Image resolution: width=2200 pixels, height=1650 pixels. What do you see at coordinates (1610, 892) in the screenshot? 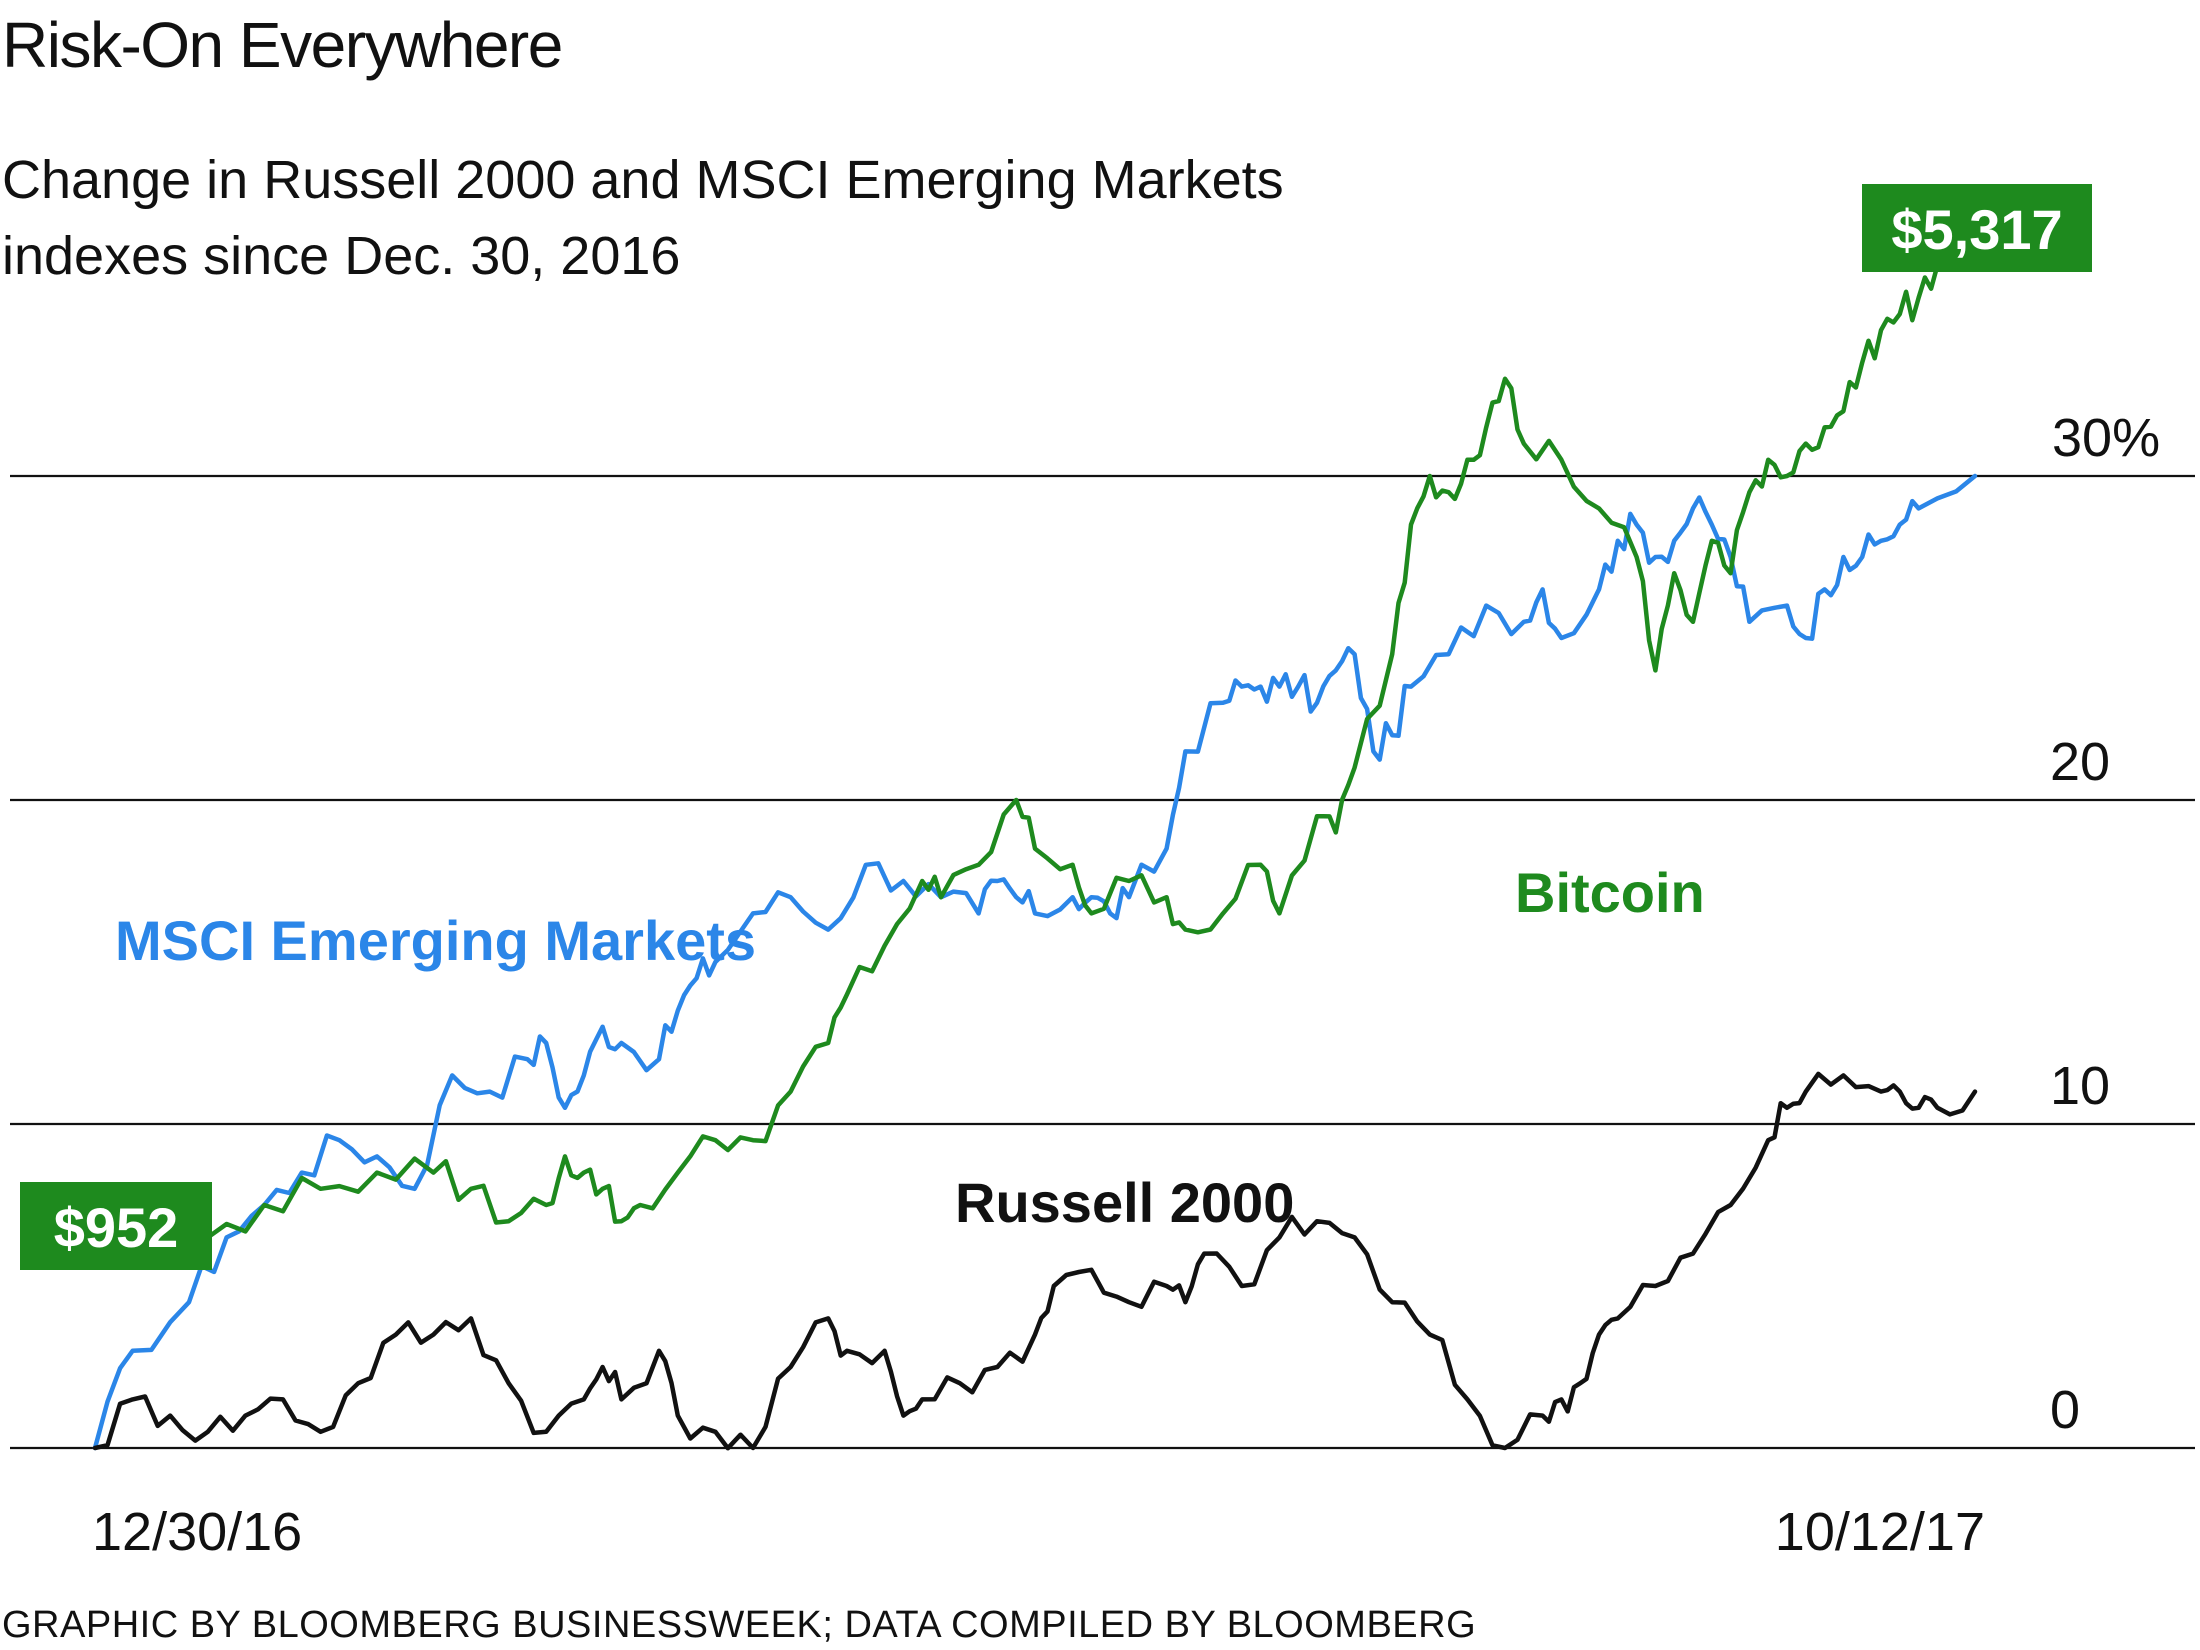
I see `label-bitcoin: Bitcoin` at bounding box center [1610, 892].